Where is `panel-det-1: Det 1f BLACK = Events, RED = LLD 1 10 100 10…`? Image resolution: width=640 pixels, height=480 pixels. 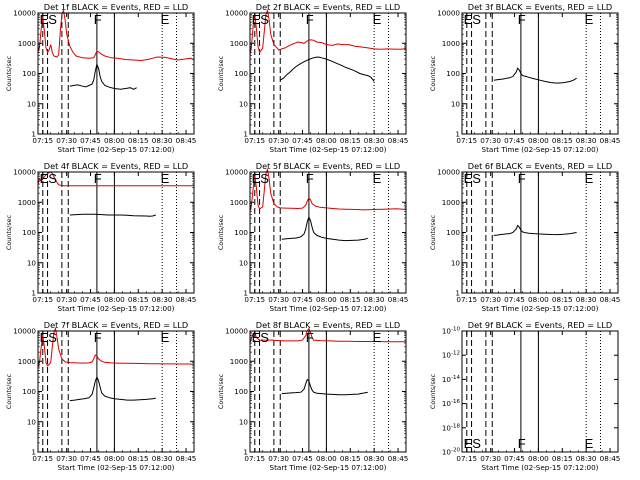 panel-det-1: Det 1f BLACK = Events, RED = LLD 1 10 100 10… is located at coordinates (100, 78).